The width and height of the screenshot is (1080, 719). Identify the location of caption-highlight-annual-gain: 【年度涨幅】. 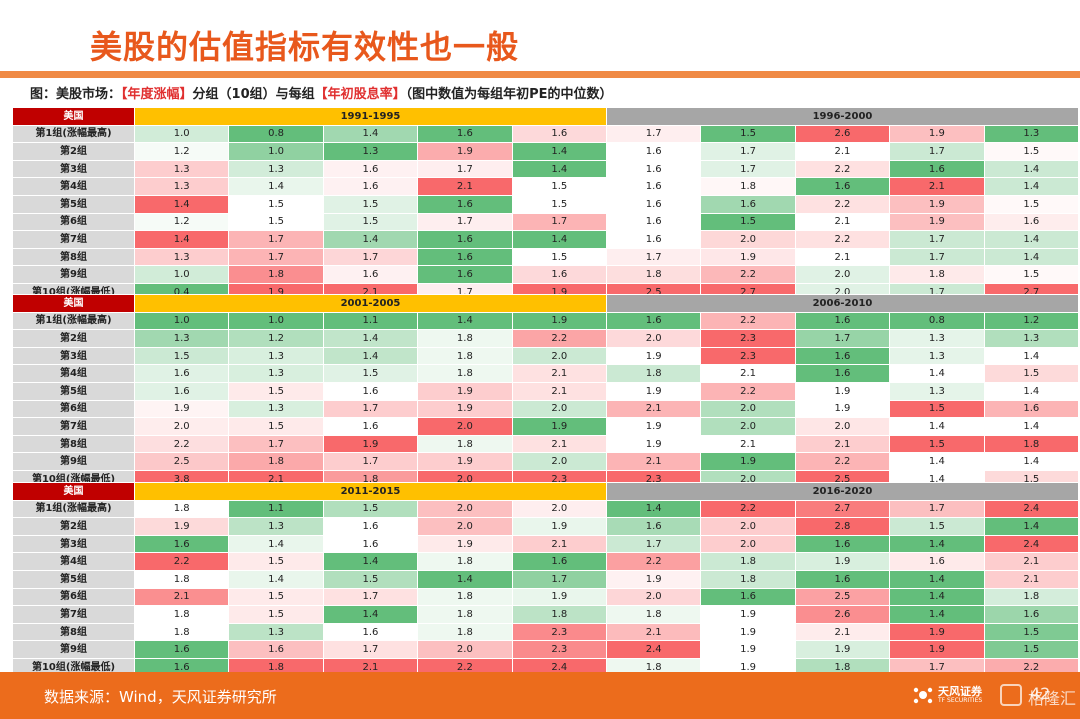
(157, 94).